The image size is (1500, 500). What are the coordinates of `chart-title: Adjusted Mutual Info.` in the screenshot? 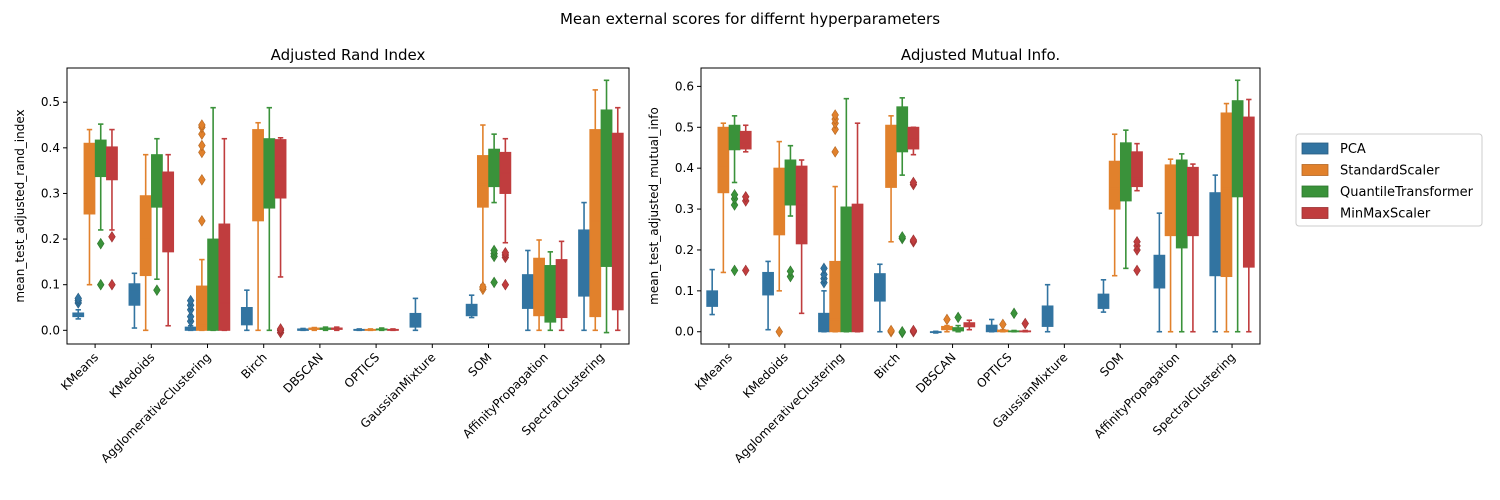 It's located at (980, 55).